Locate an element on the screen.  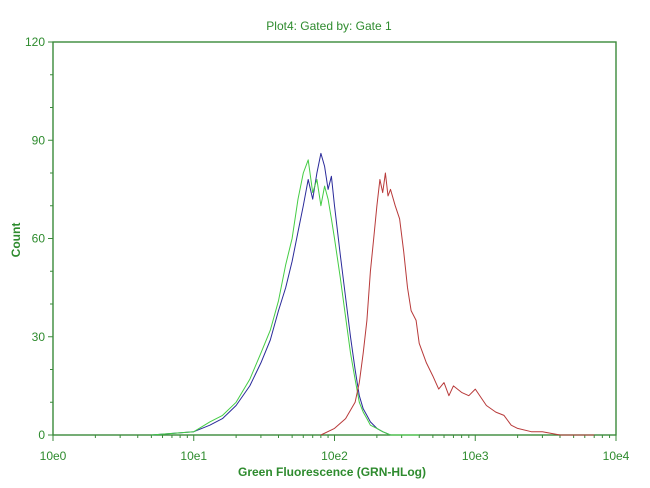
x-tick-label: 10e2 is located at coordinates (334, 456).